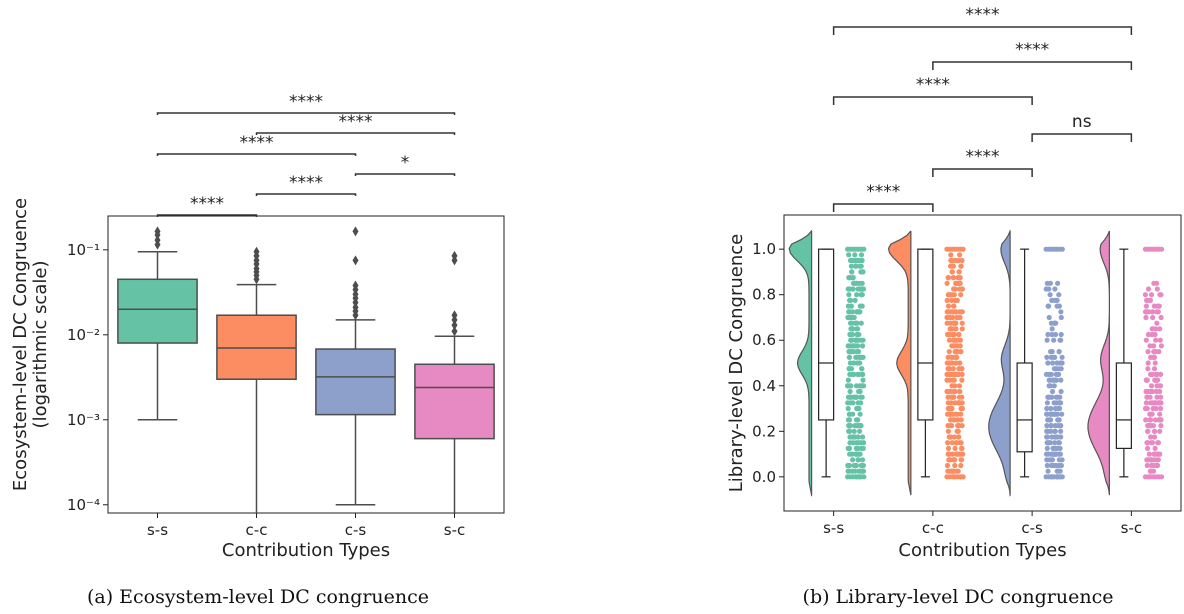 This screenshot has width=1184, height=614. Describe the element at coordinates (355, 231) in the screenshot. I see `outlier-point` at that location.